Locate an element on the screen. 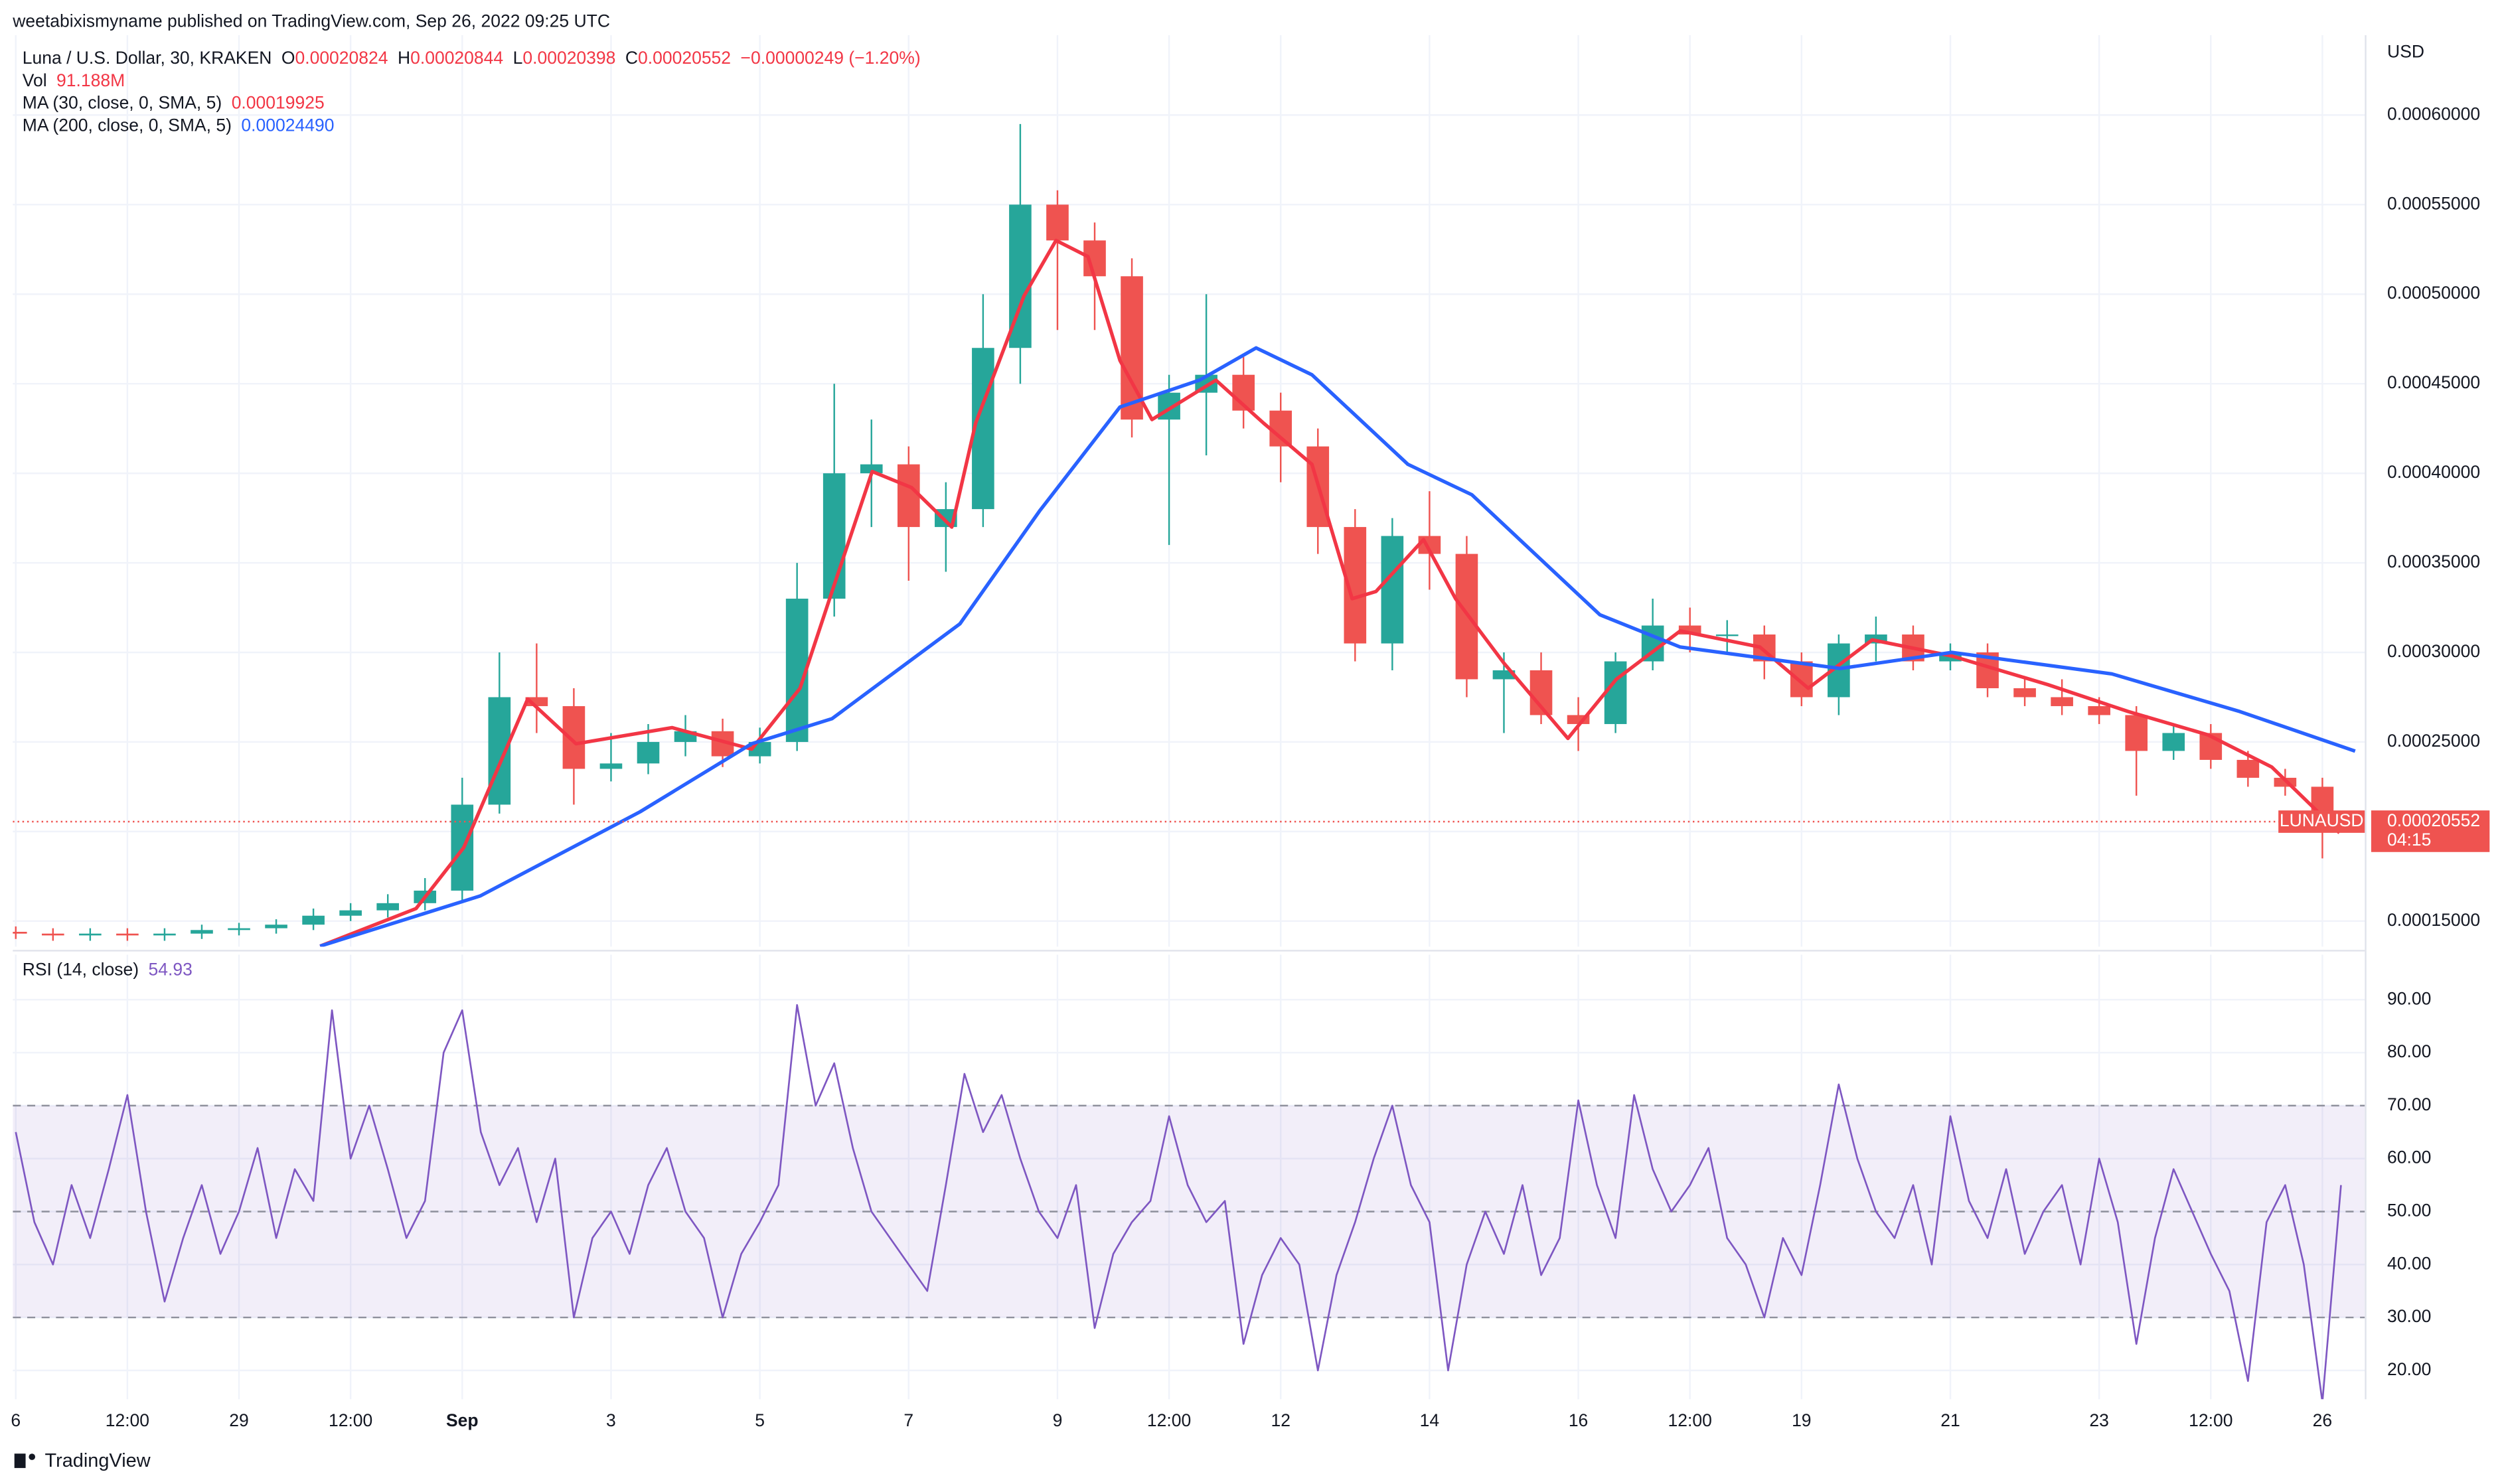 The height and width of the screenshot is (1484, 2504). x-tick-label: 29 is located at coordinates (239, 1420).